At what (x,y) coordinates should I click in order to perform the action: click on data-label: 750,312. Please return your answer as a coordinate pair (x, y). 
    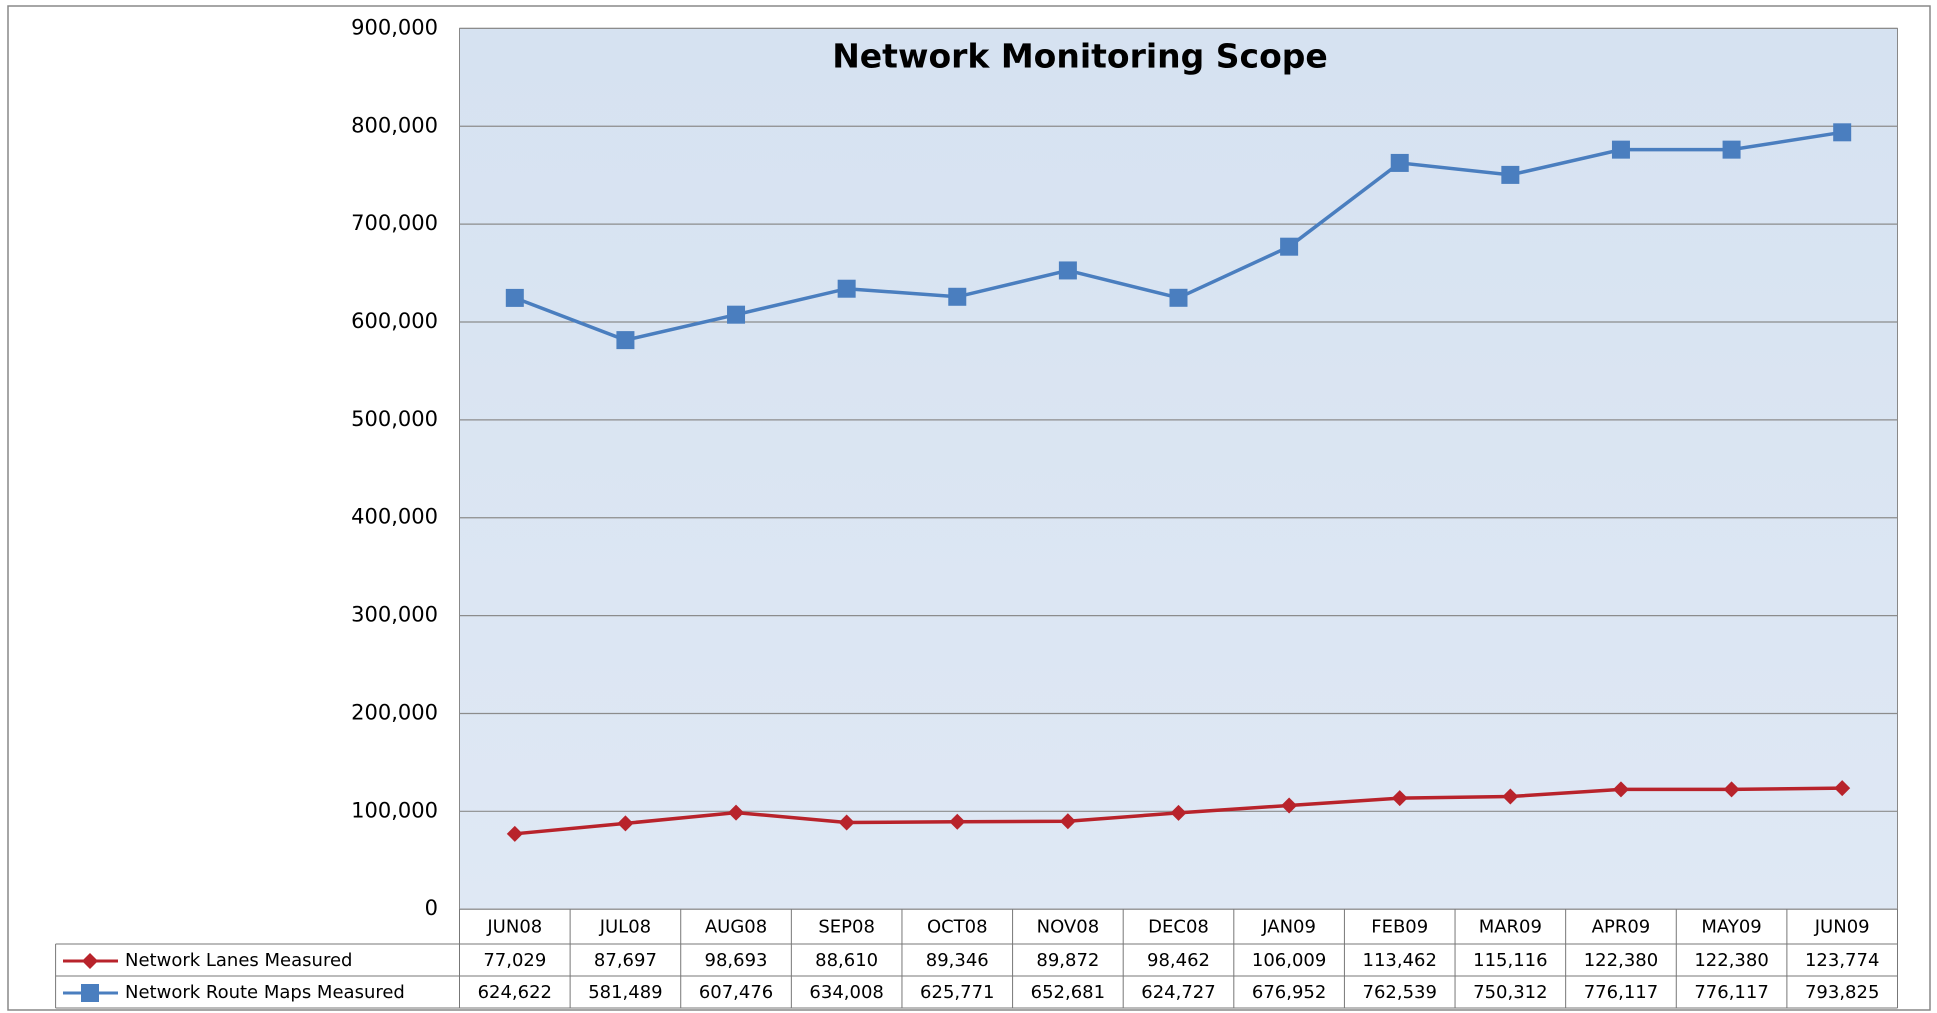
    Looking at the image, I should click on (1510, 992).